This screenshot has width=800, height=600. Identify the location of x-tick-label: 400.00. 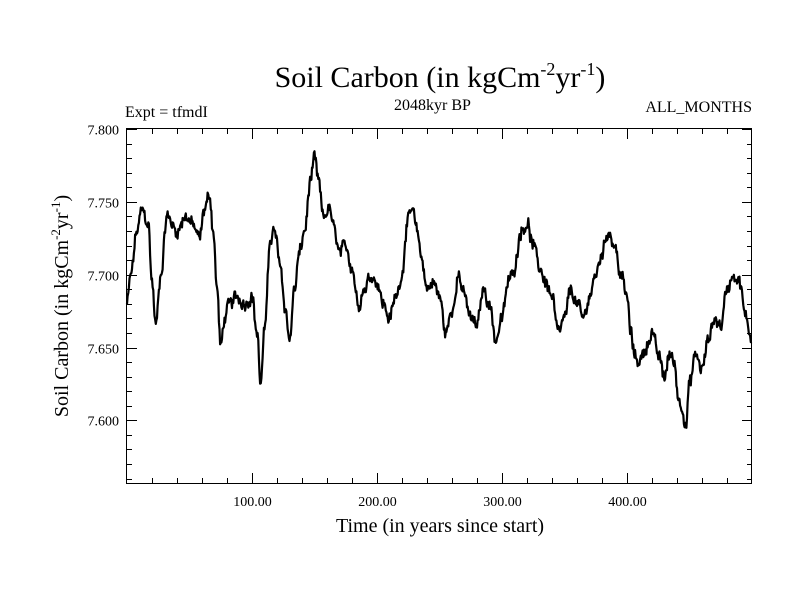
(627, 502).